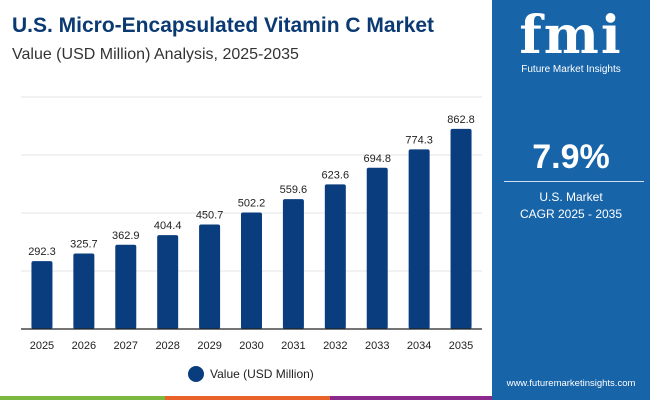 This screenshot has width=650, height=400. I want to click on data-label: 502.2, so click(252, 203).